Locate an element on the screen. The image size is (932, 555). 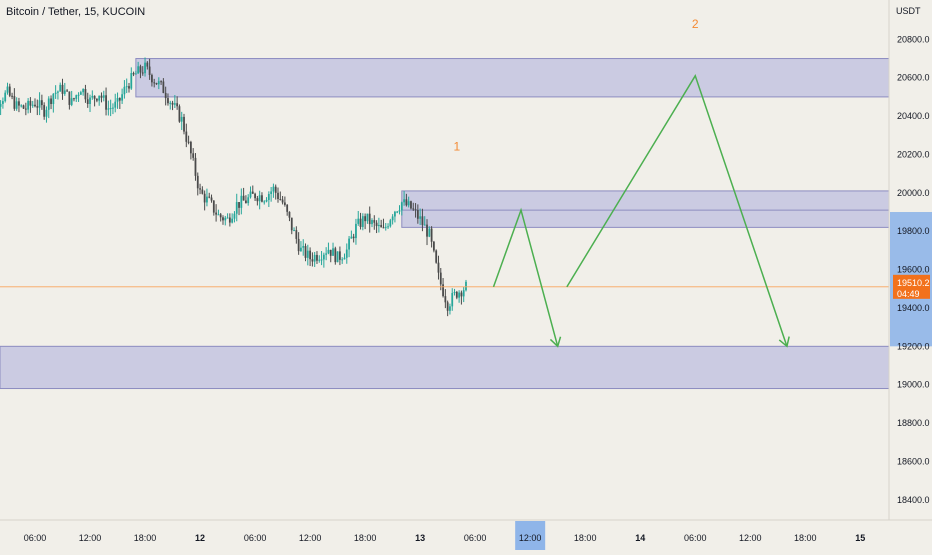
time-tick-label: 18:00 is located at coordinates (805, 538).